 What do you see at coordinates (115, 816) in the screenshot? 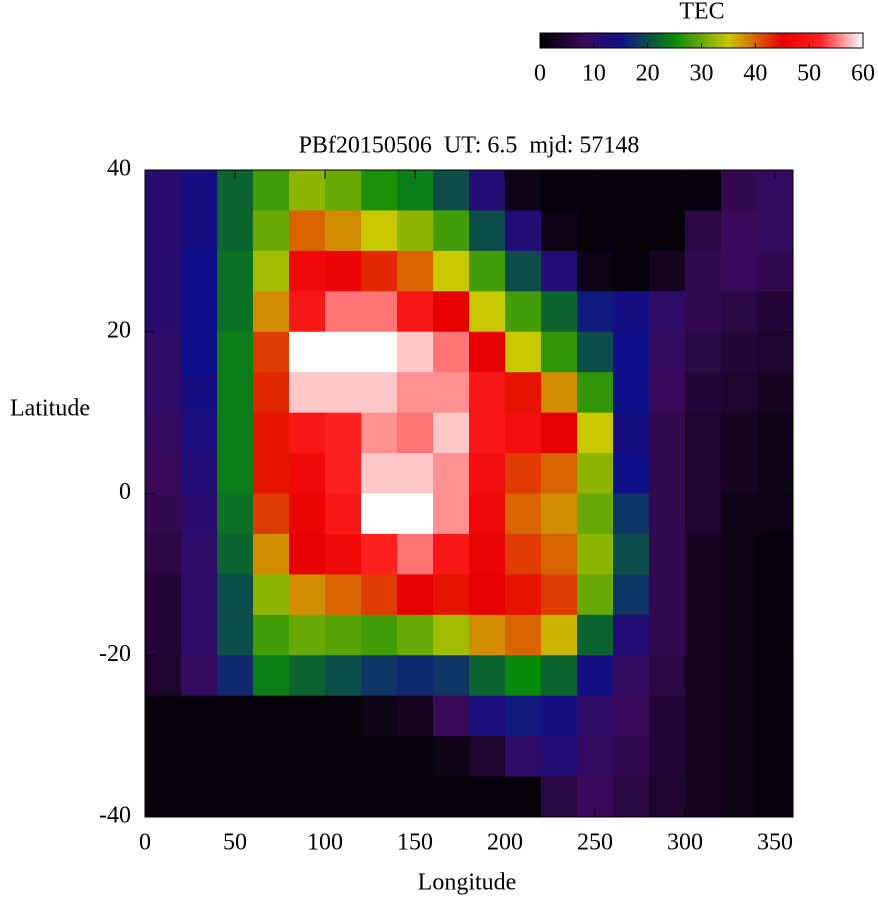
I see `y-tick-label: -40` at bounding box center [115, 816].